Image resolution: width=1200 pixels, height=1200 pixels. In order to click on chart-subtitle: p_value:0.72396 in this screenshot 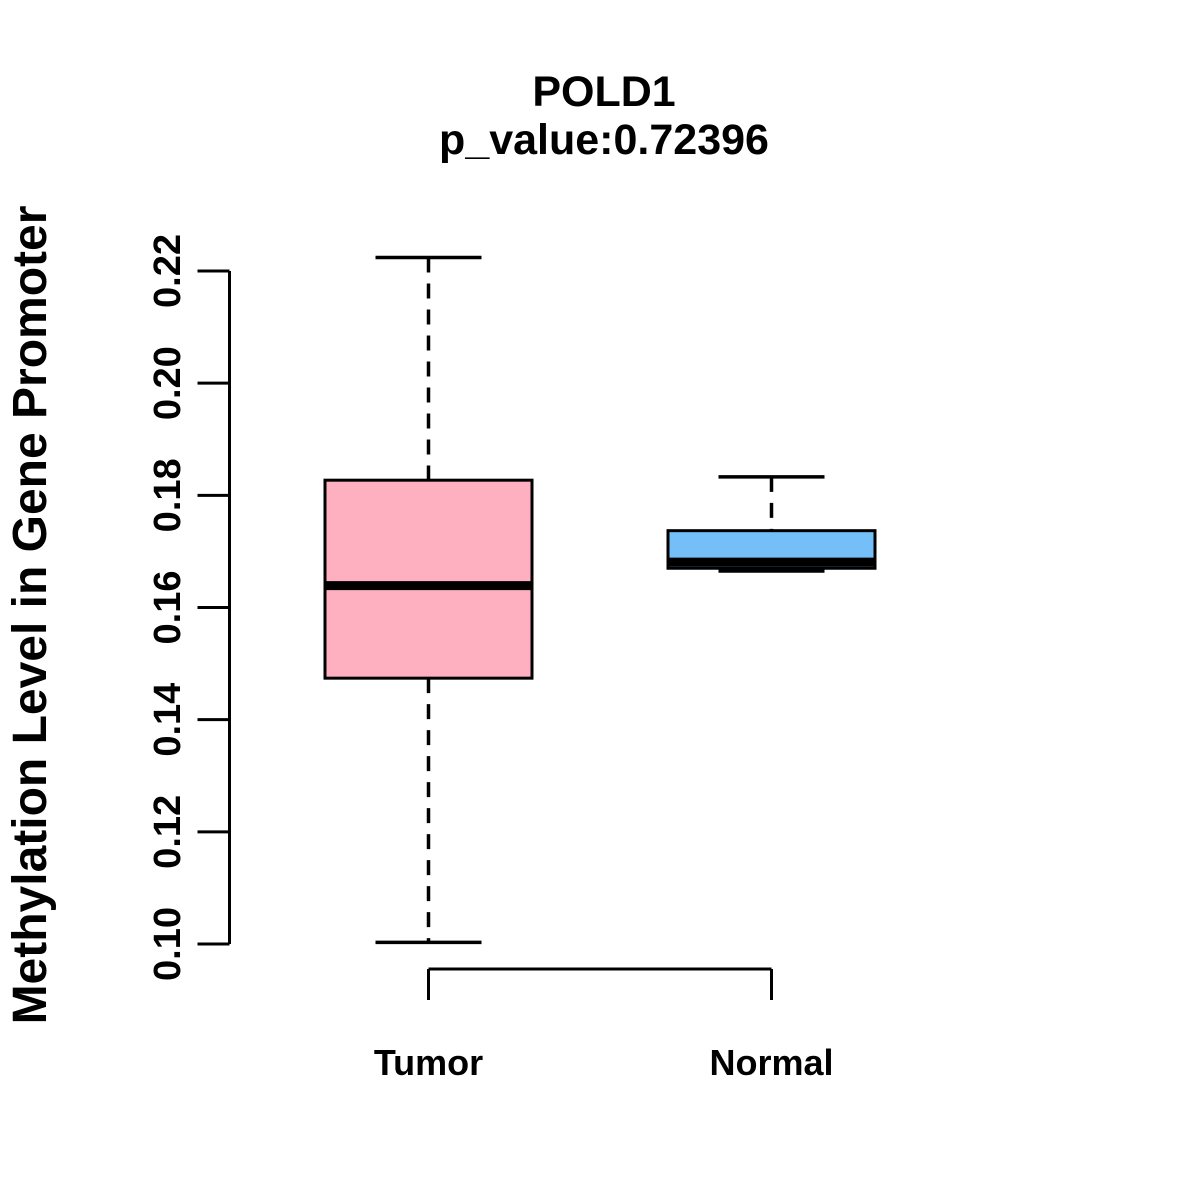, I will do `click(604, 140)`.